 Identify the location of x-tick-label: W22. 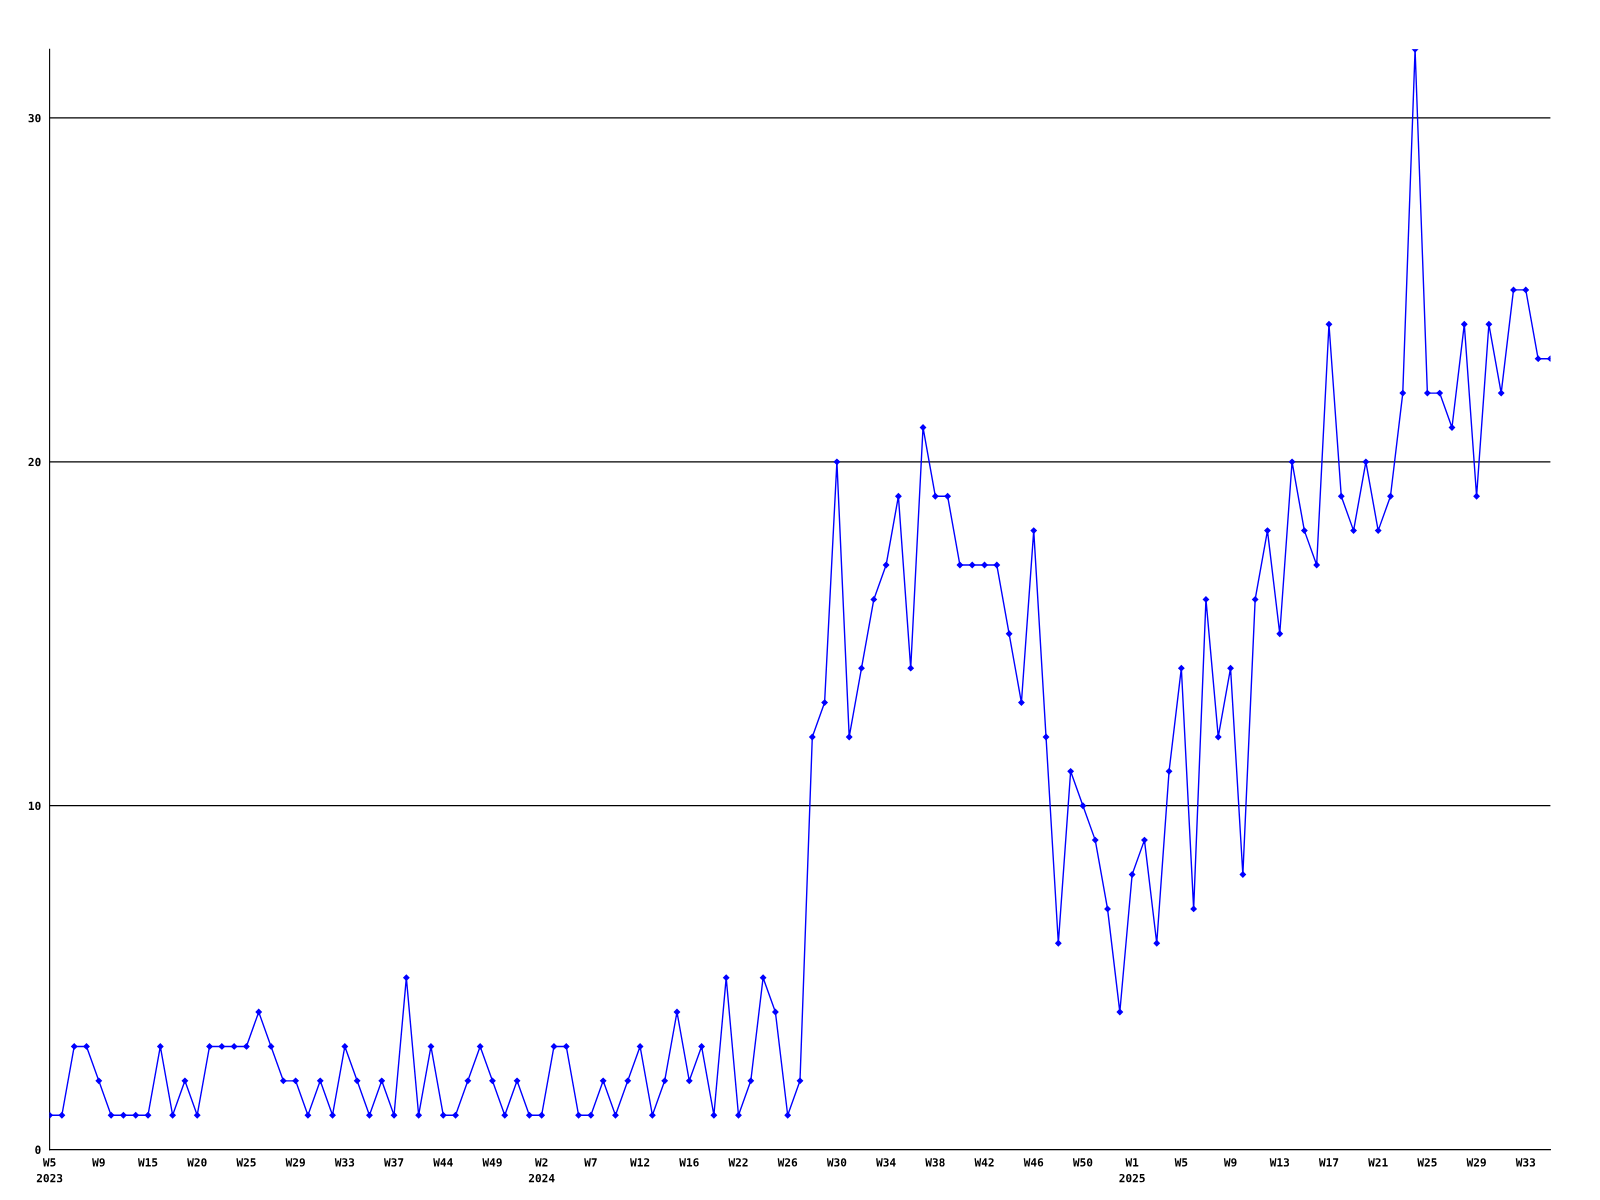
(738, 1162).